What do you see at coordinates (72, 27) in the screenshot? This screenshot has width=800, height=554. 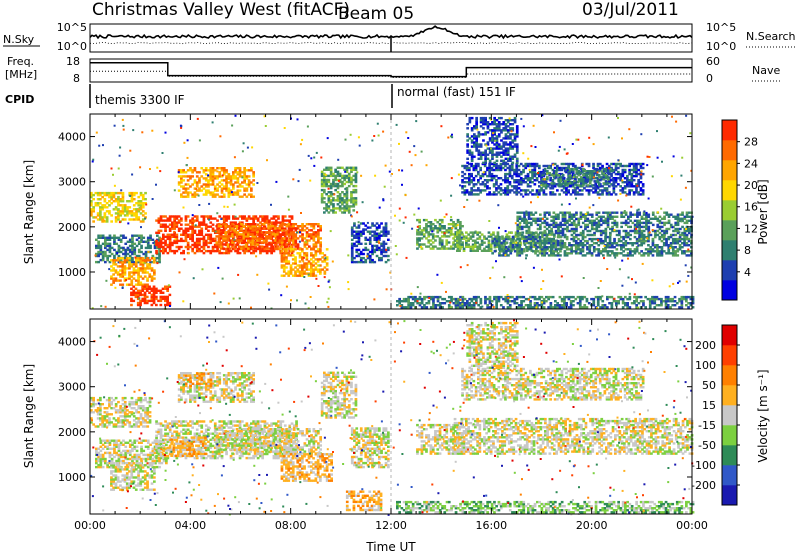 I see `noise-left-tick-top: 10^5` at bounding box center [72, 27].